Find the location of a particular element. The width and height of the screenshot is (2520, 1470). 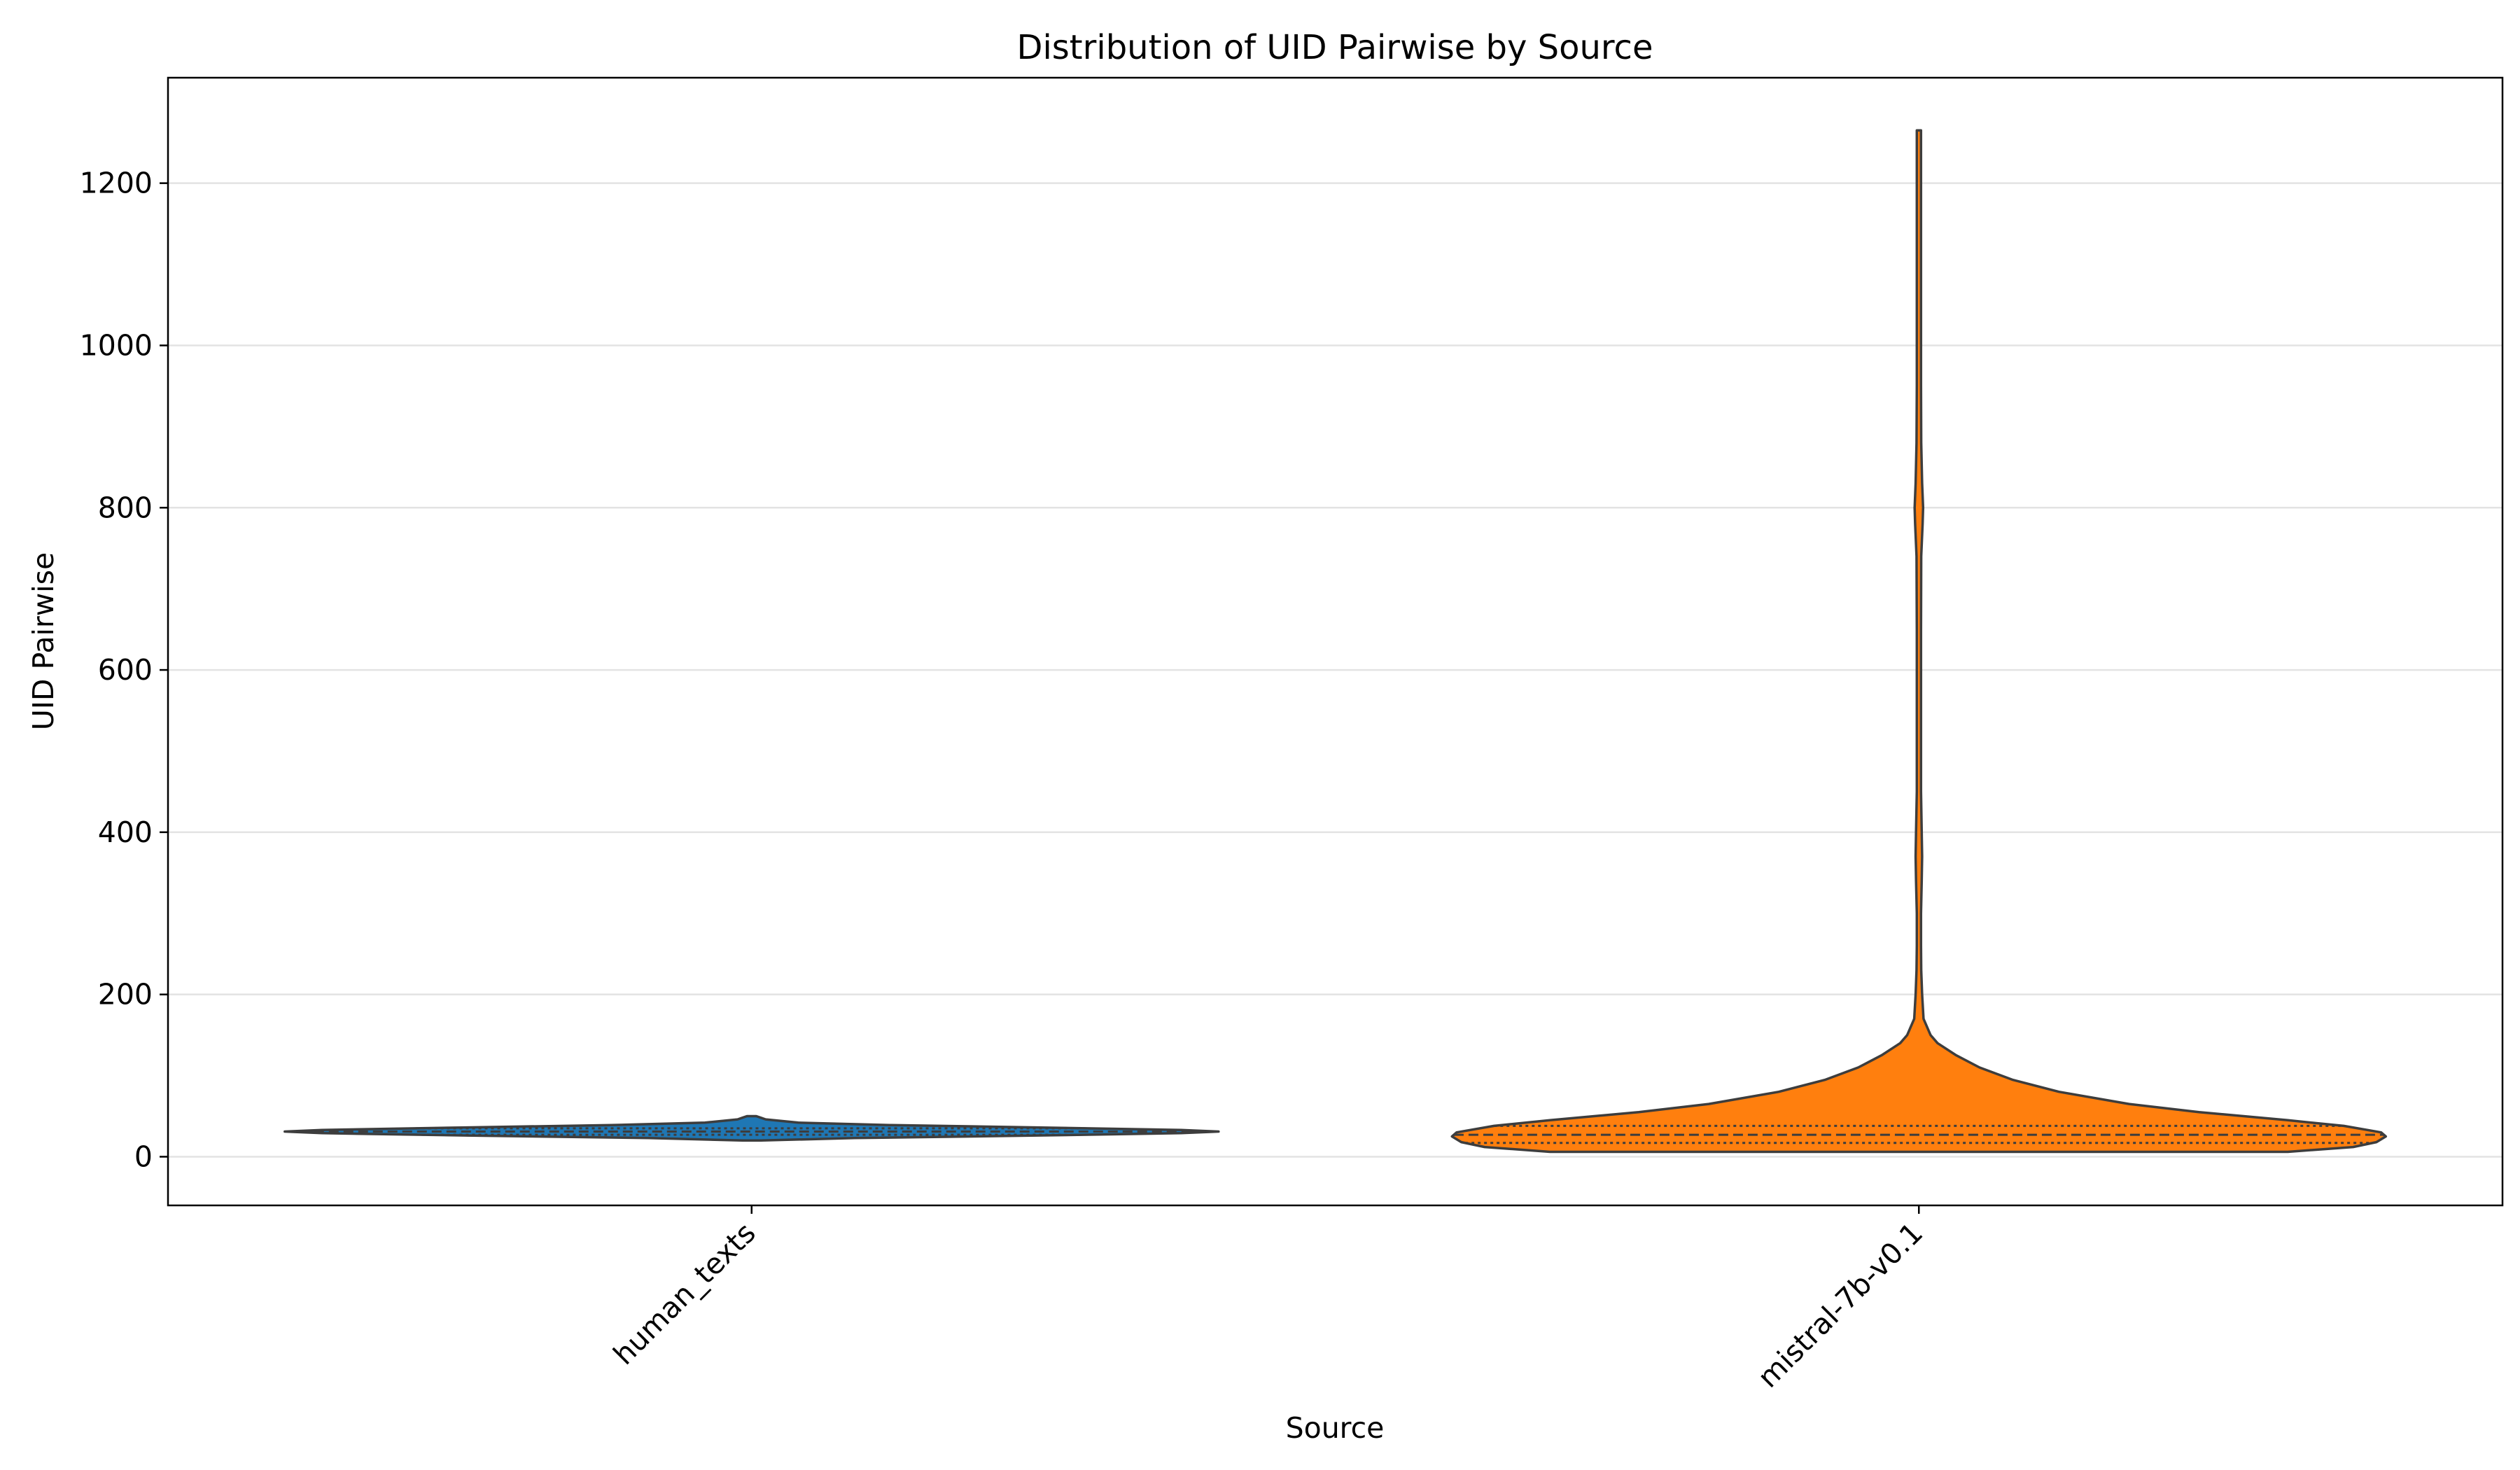

y-tick-label-800: 800 is located at coordinates (125, 507).